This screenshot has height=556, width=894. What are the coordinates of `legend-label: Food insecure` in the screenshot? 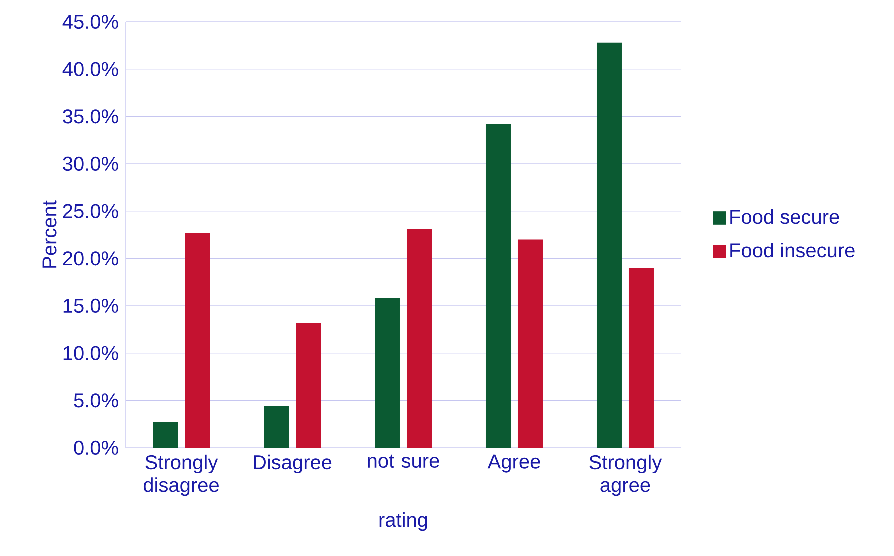 It's located at (792, 250).